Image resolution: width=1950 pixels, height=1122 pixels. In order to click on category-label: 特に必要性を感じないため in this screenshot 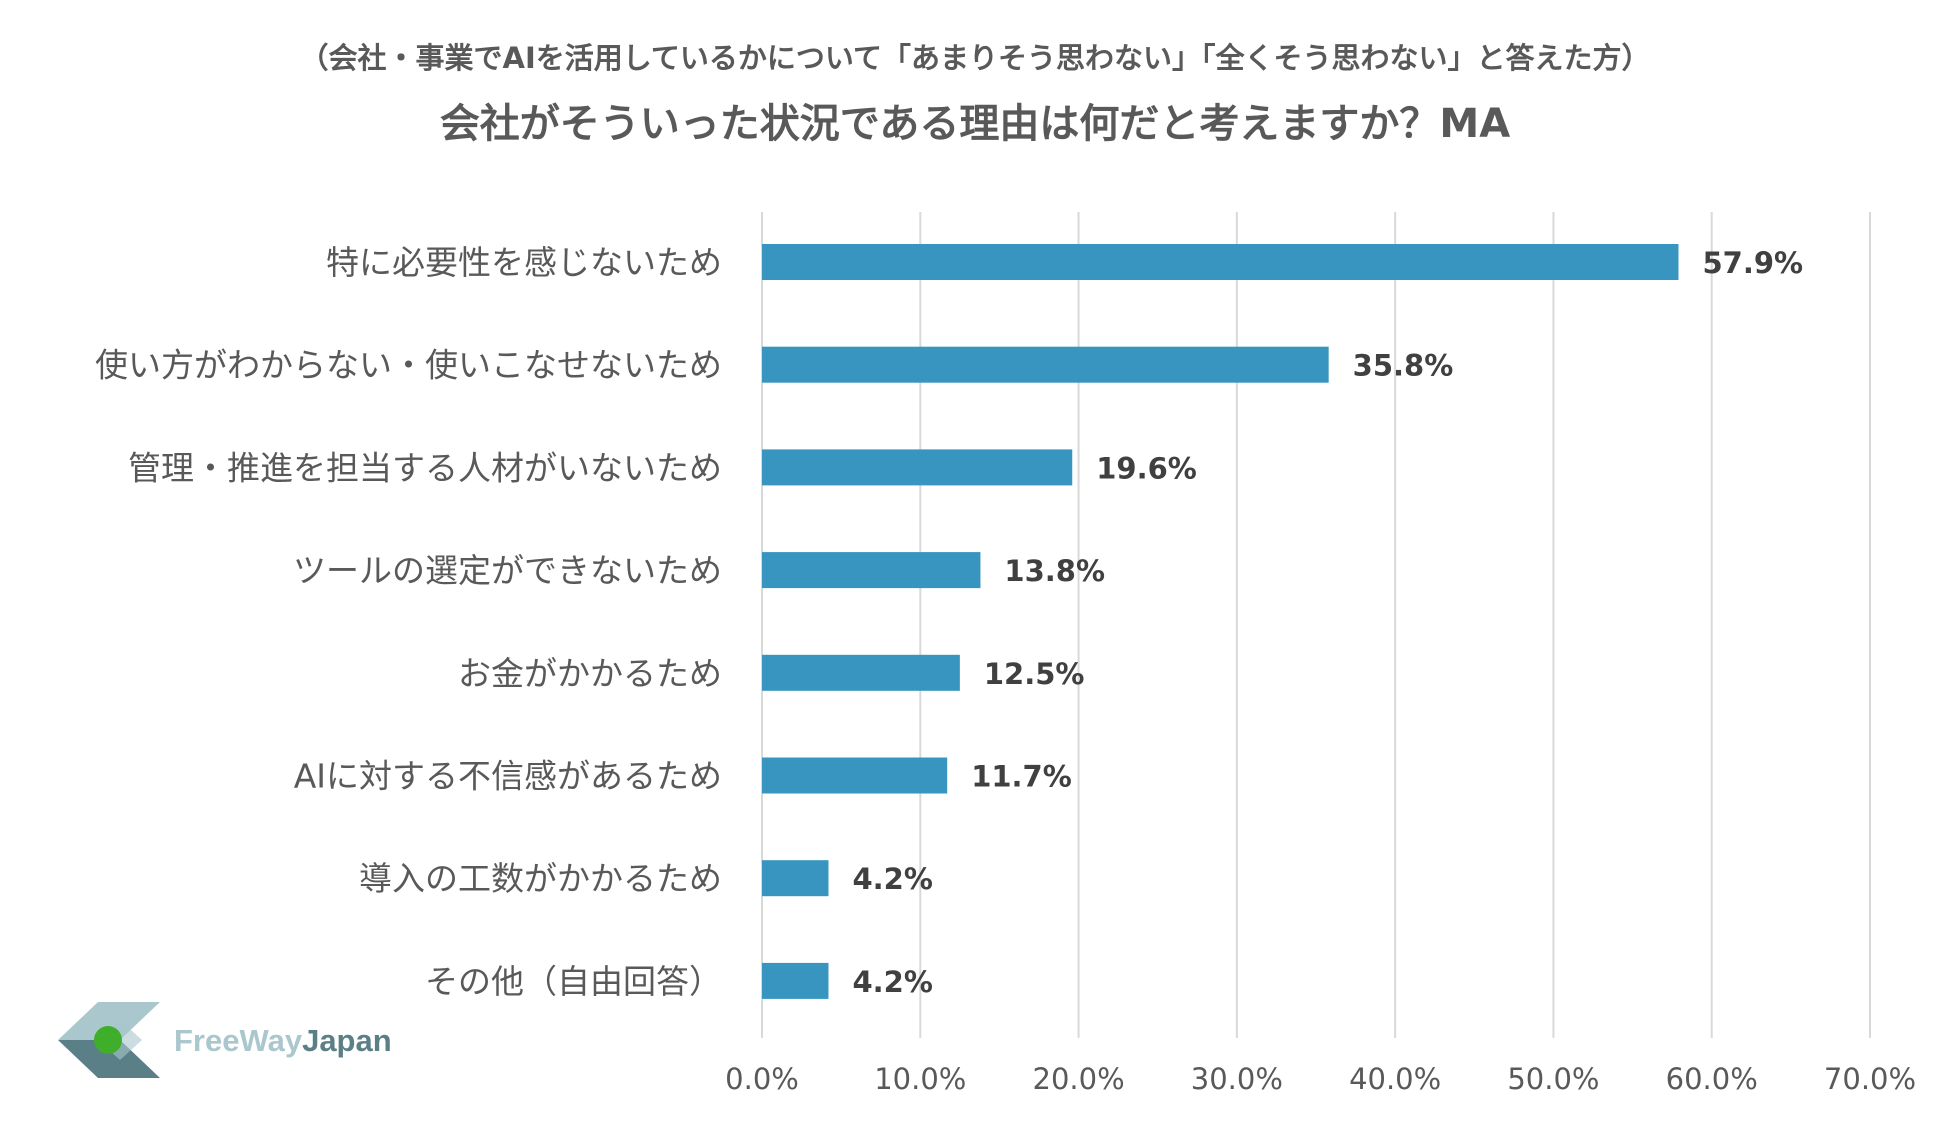, I will do `click(524, 262)`.